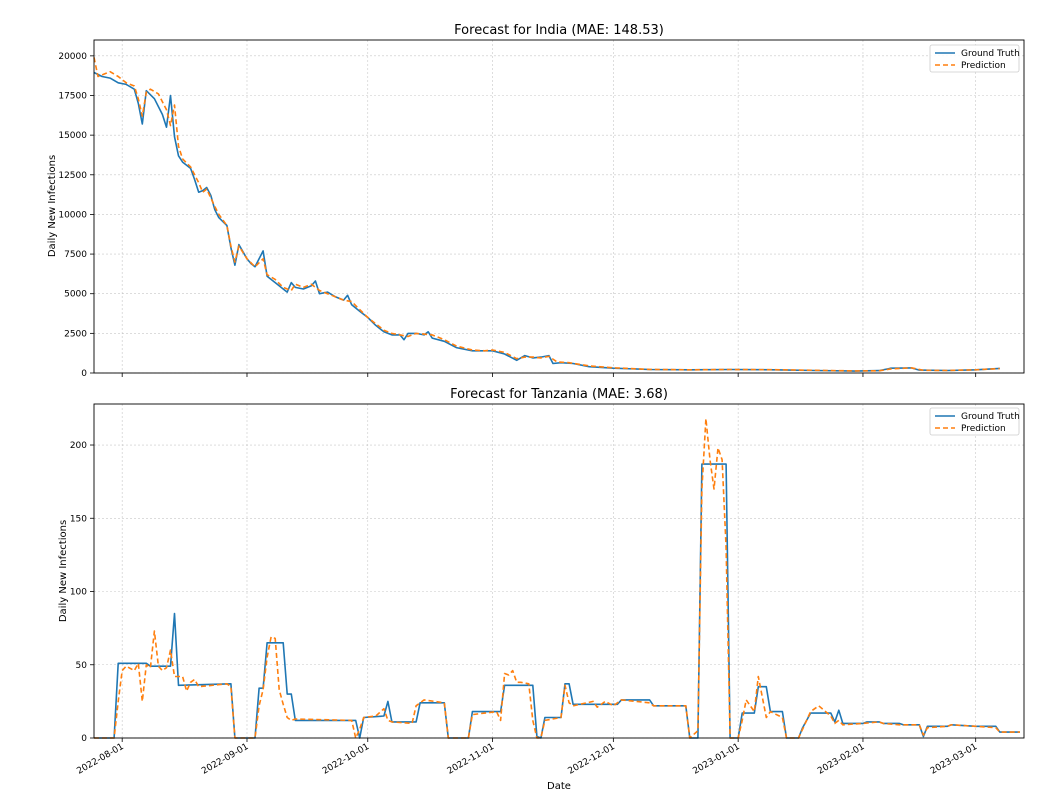 The image size is (1055, 806). What do you see at coordinates (78, 519) in the screenshot?
I see `y-tick-label: 150` at bounding box center [78, 519].